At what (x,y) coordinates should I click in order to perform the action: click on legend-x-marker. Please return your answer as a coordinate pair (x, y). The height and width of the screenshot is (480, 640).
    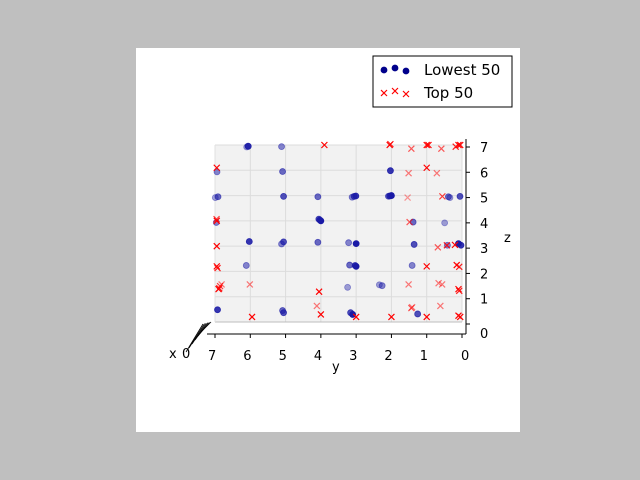
    Looking at the image, I should click on (395, 92).